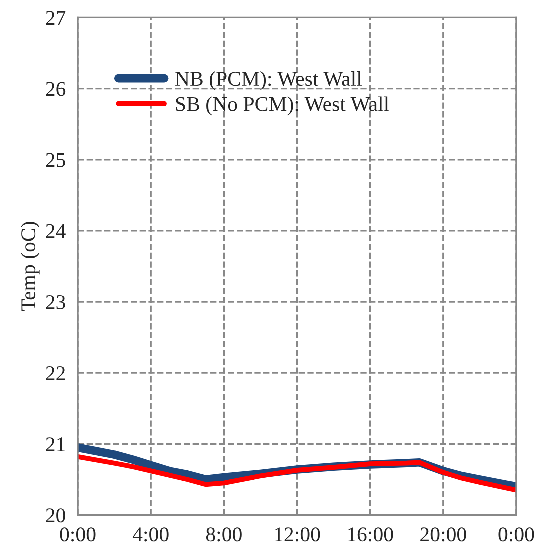 This screenshot has height=554, width=538. Describe the element at coordinates (55, 445) in the screenshot. I see `y-tick-label: 21` at that location.